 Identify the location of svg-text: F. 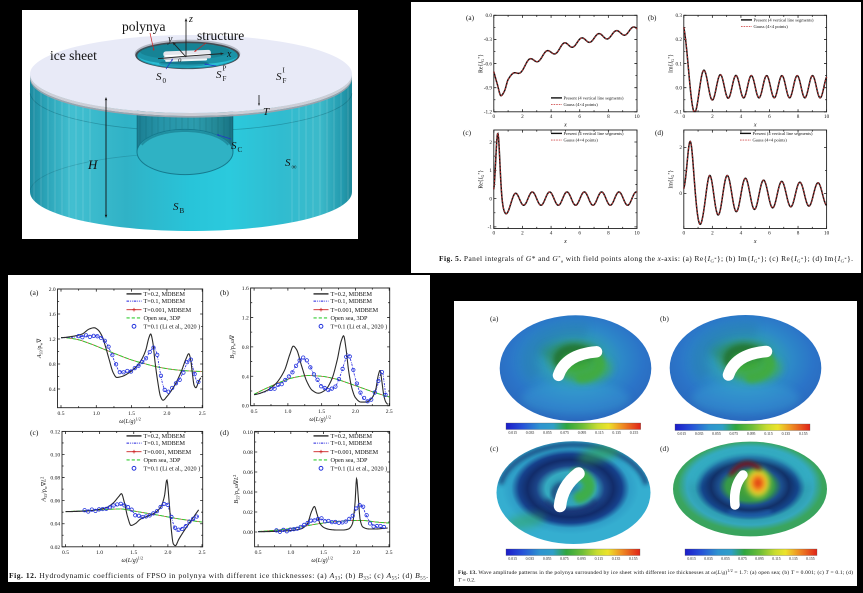
(285, 81).